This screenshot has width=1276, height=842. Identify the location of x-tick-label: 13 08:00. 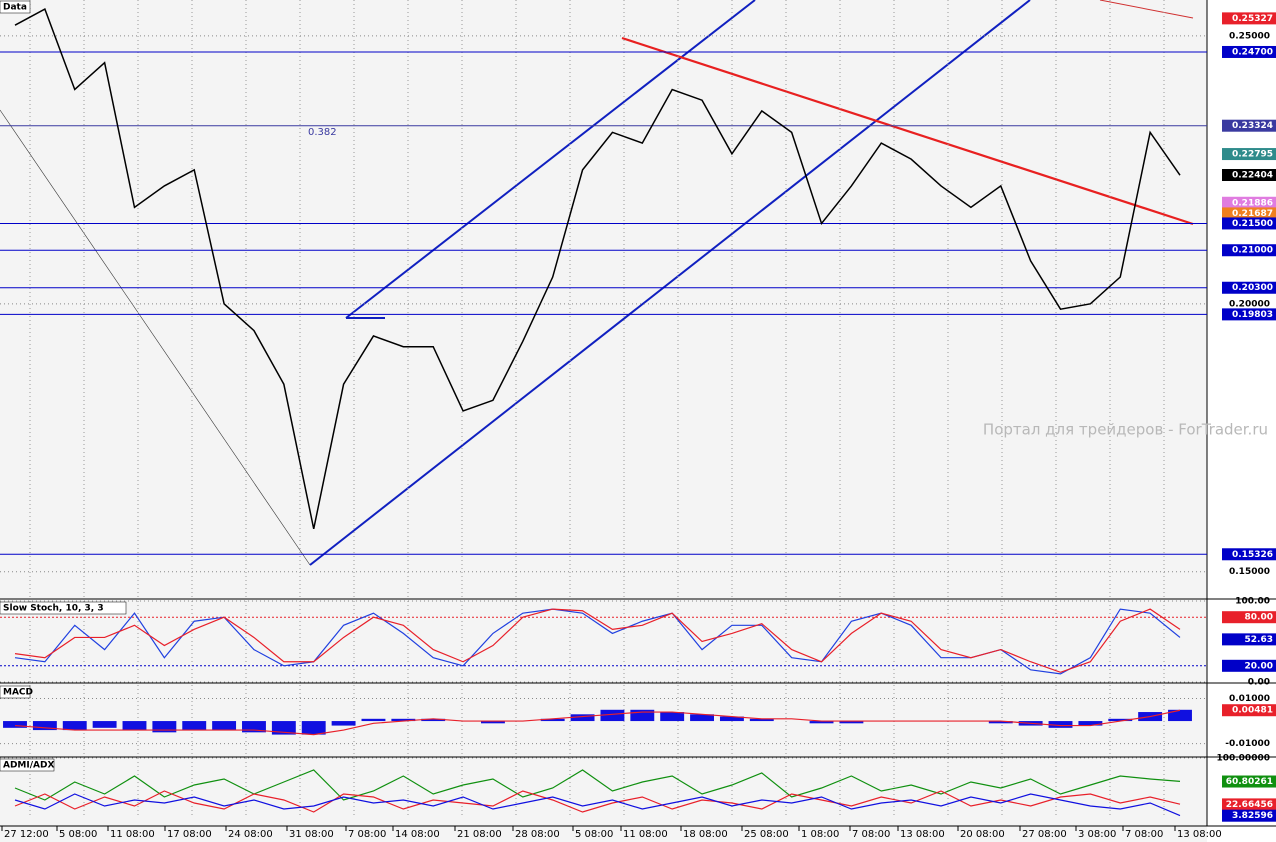
(1199, 834).